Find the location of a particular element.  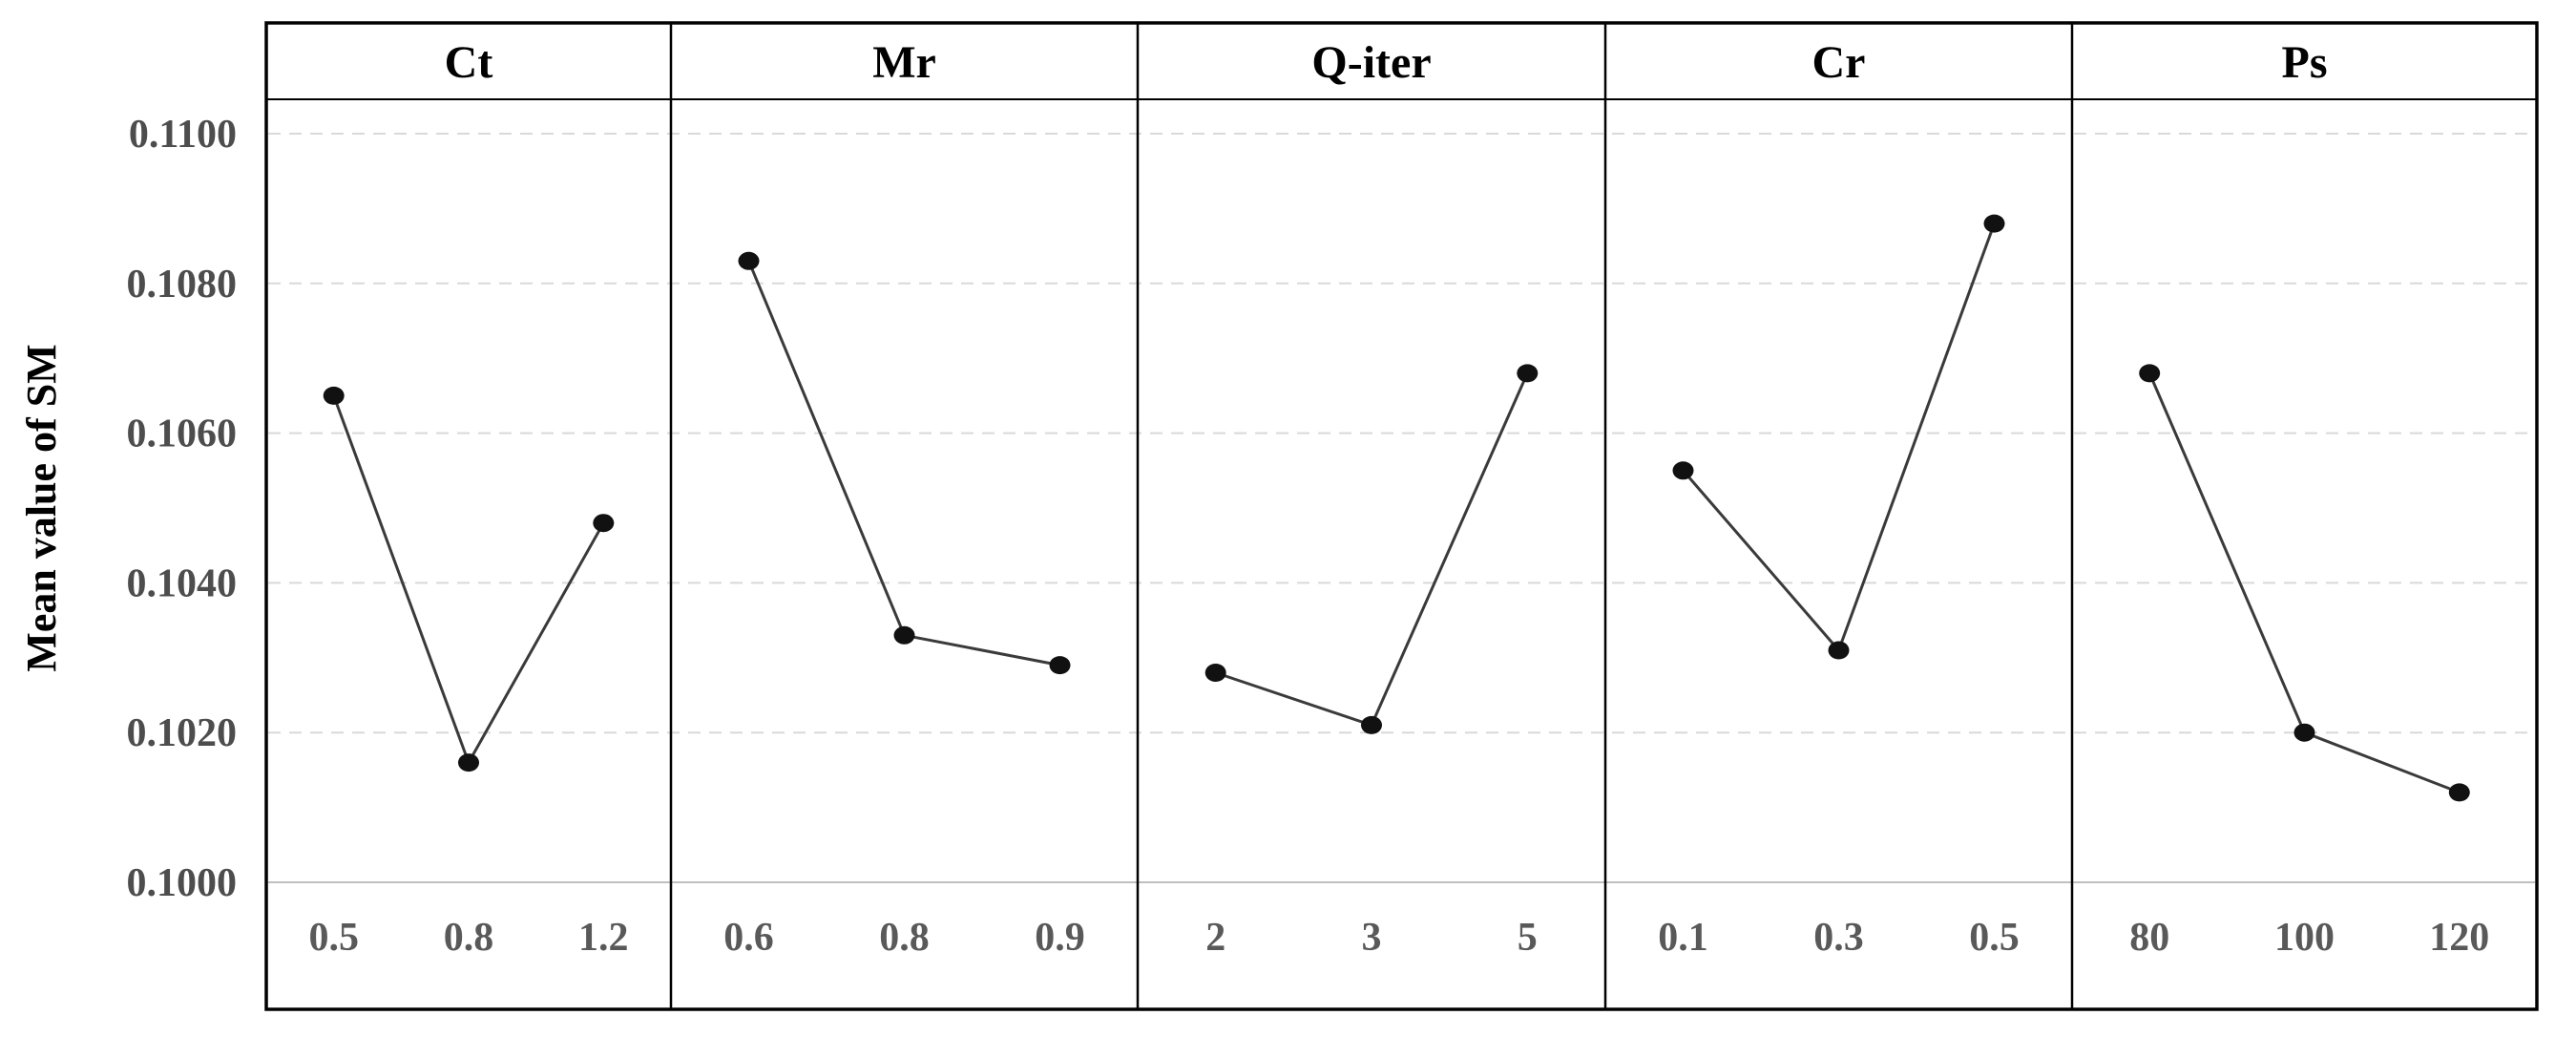

x-tick-label-cr-0-3: 0.3 is located at coordinates (1838, 938).